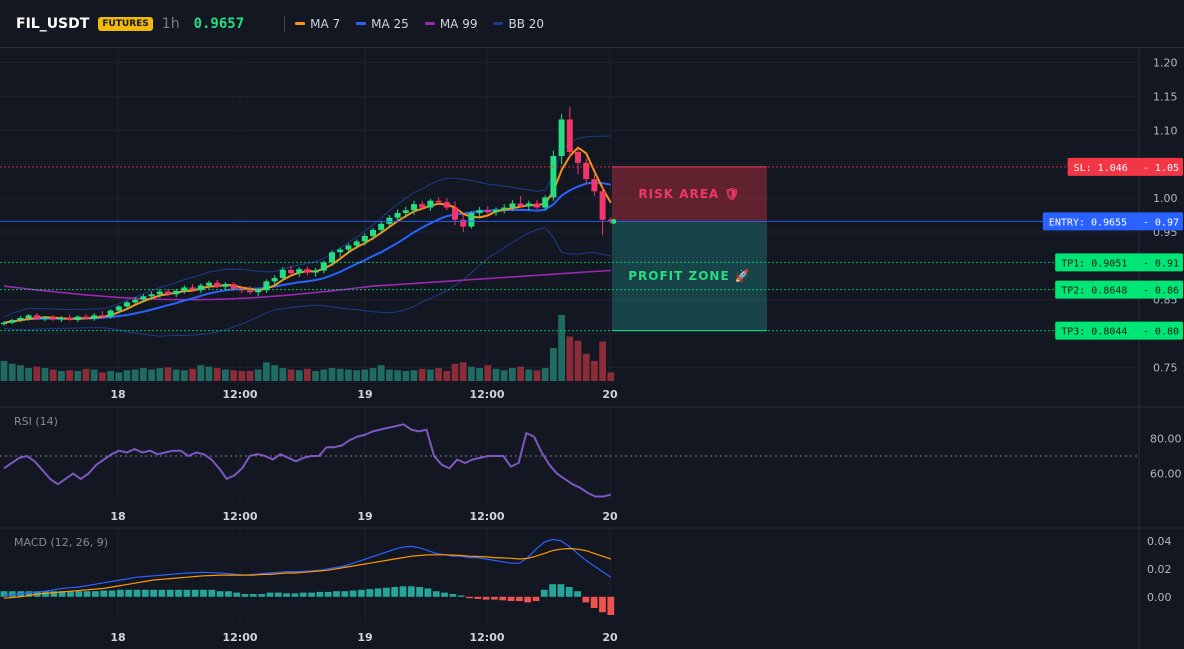 This screenshot has width=1184, height=649. I want to click on risk-area-zone: RISK AREA 🛡, so click(689, 194).